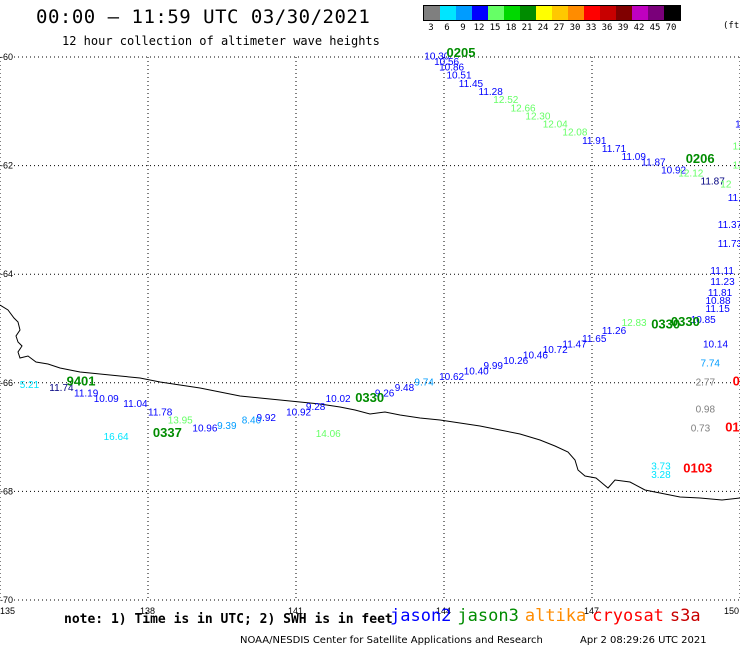 The height and width of the screenshot is (650, 740). Describe the element at coordinates (204, 429) in the screenshot. I see `wave-height-label: 10.96` at that location.